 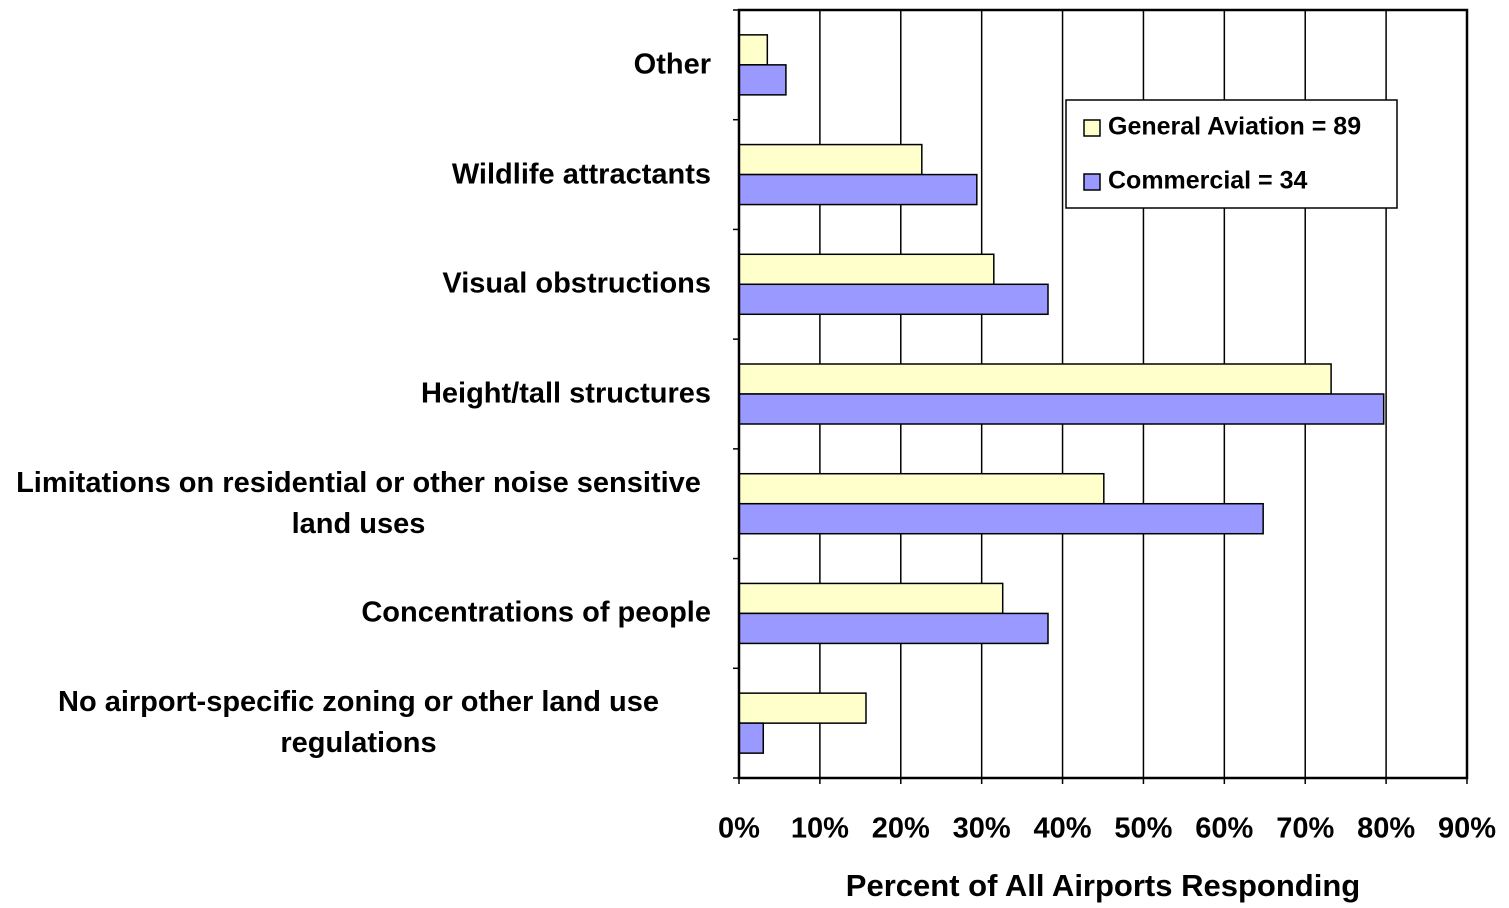 I want to click on legend-box, so click(x=1231, y=154).